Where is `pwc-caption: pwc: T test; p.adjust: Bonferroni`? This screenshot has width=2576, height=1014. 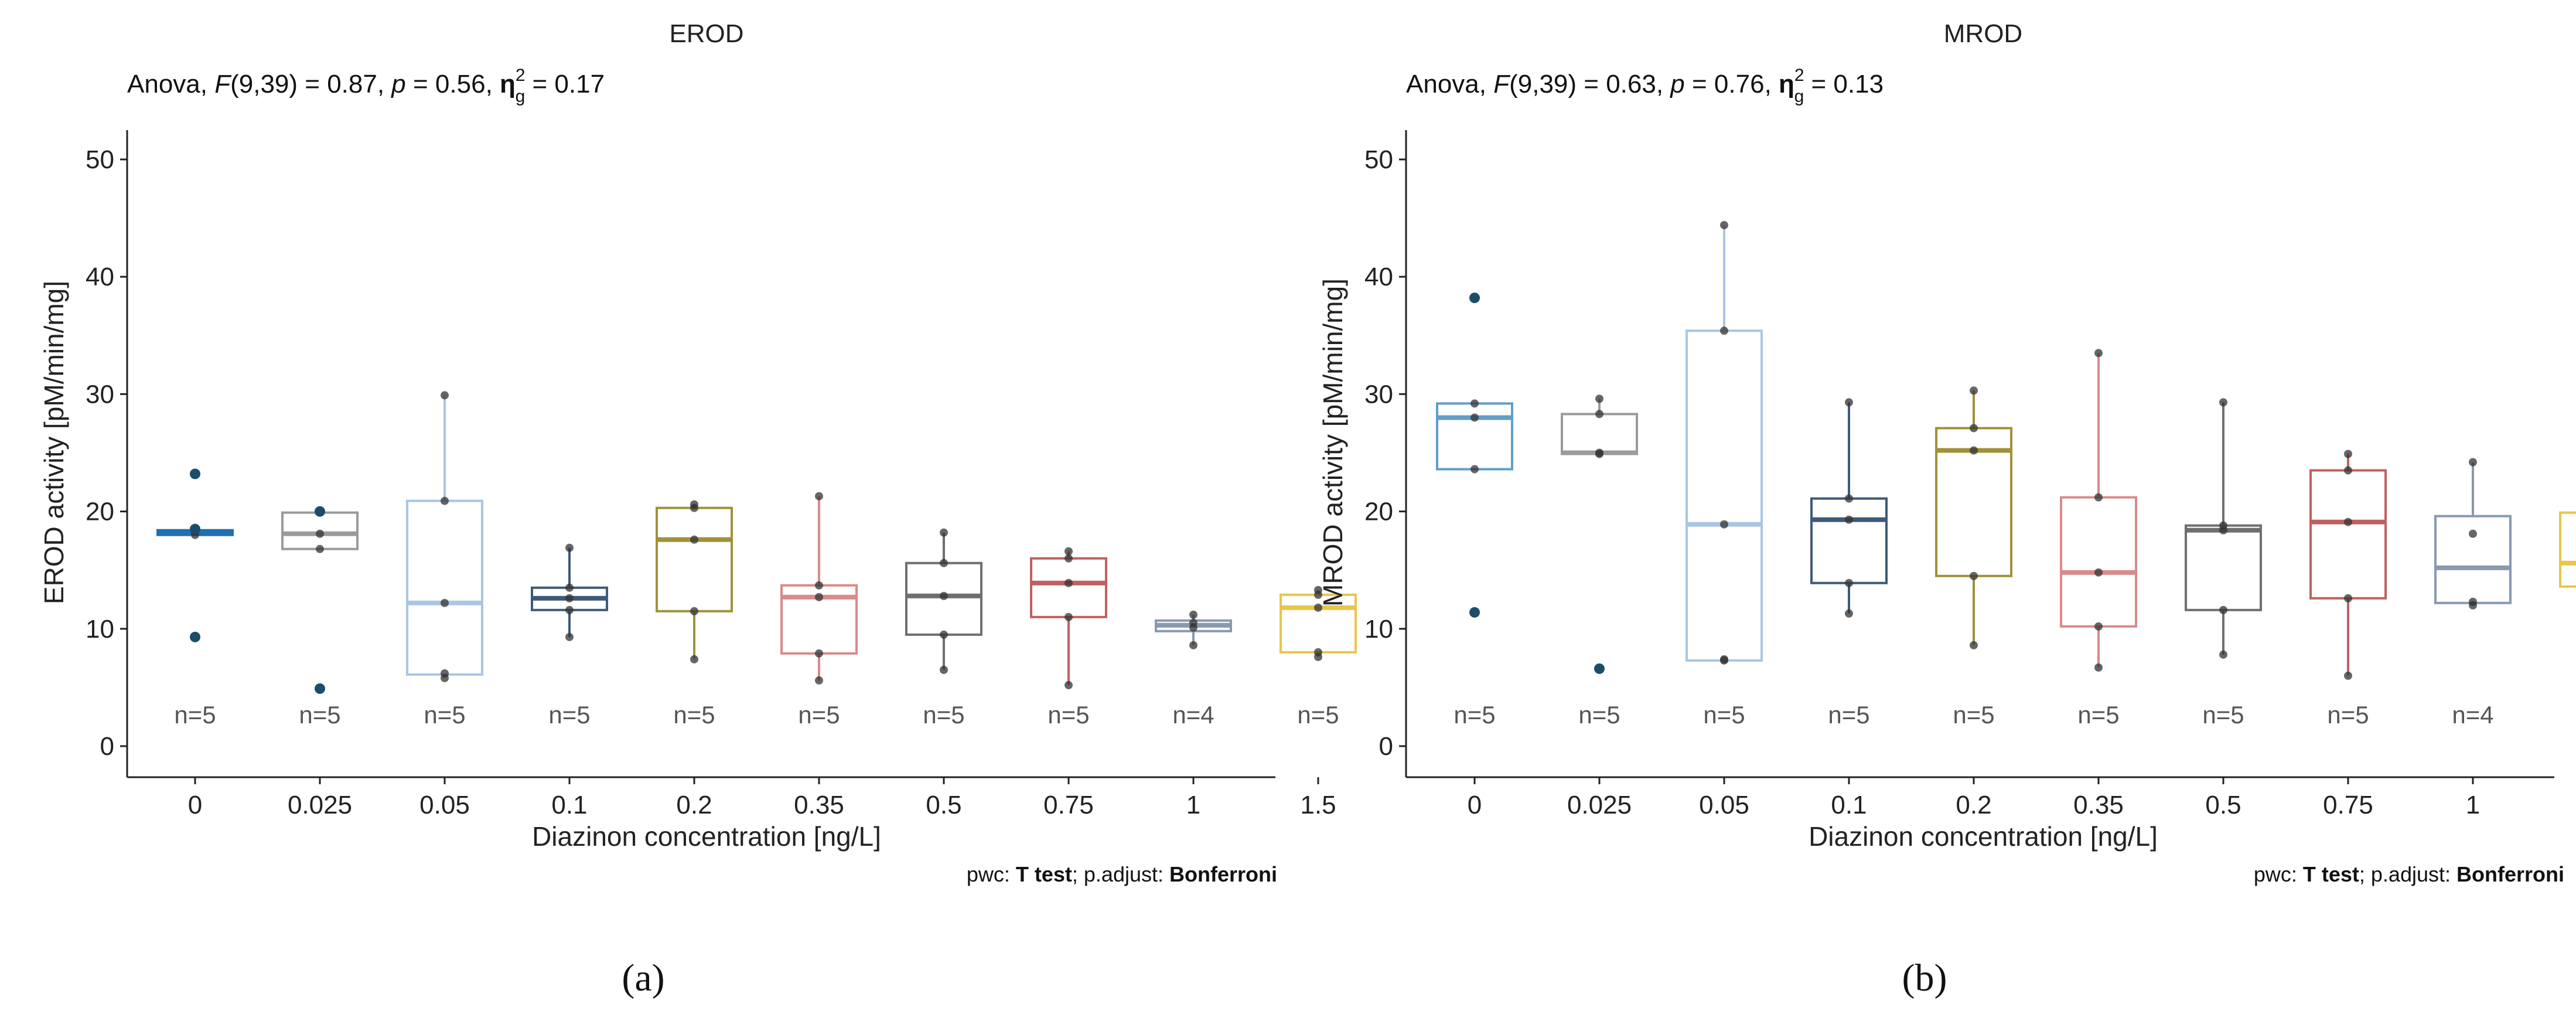
pwc-caption: pwc: T test; p.adjust: Bonferroni is located at coordinates (1122, 874).